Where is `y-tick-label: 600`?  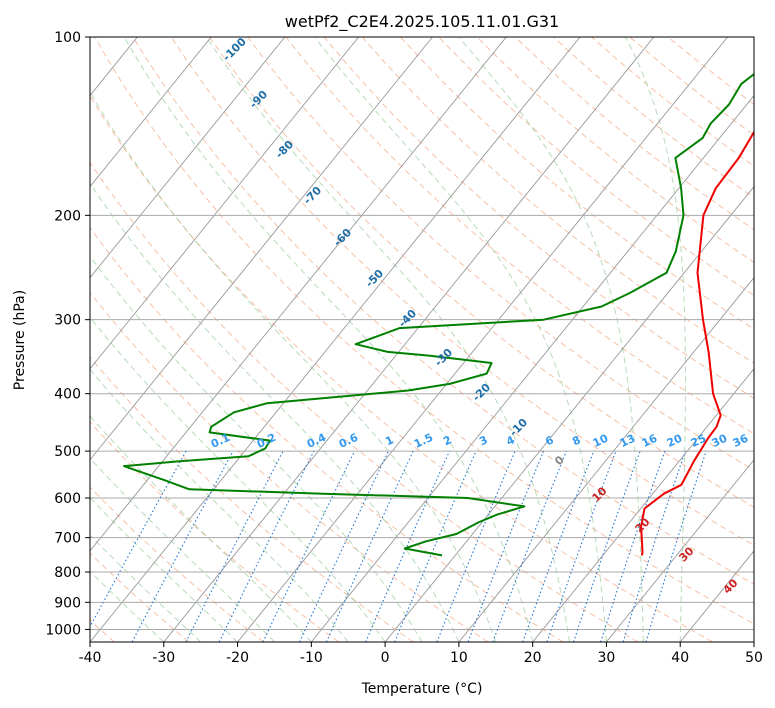
y-tick-label: 600 is located at coordinates (67, 499).